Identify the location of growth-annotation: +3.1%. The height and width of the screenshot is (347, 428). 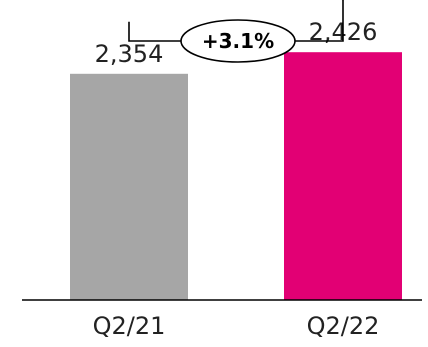
(236, 31).